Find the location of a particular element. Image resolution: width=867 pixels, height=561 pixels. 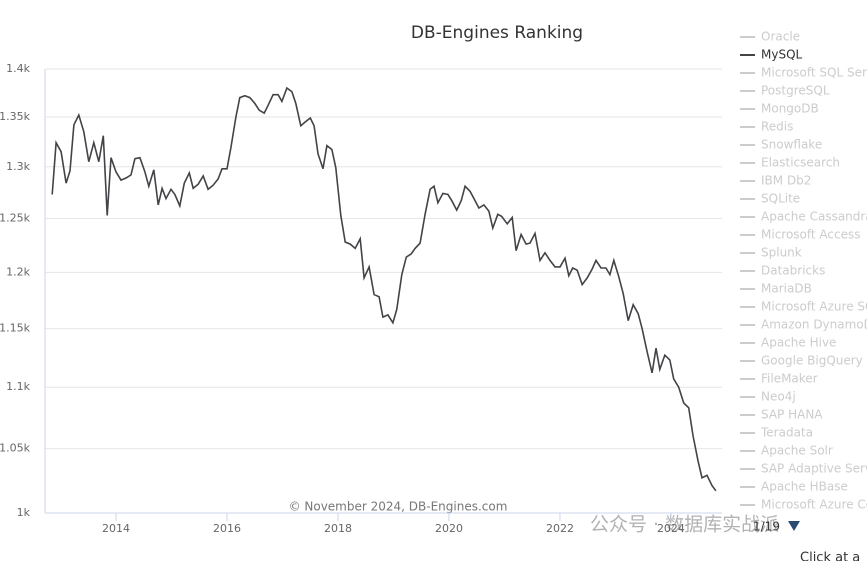

legend-item: MariaDB is located at coordinates (786, 289).